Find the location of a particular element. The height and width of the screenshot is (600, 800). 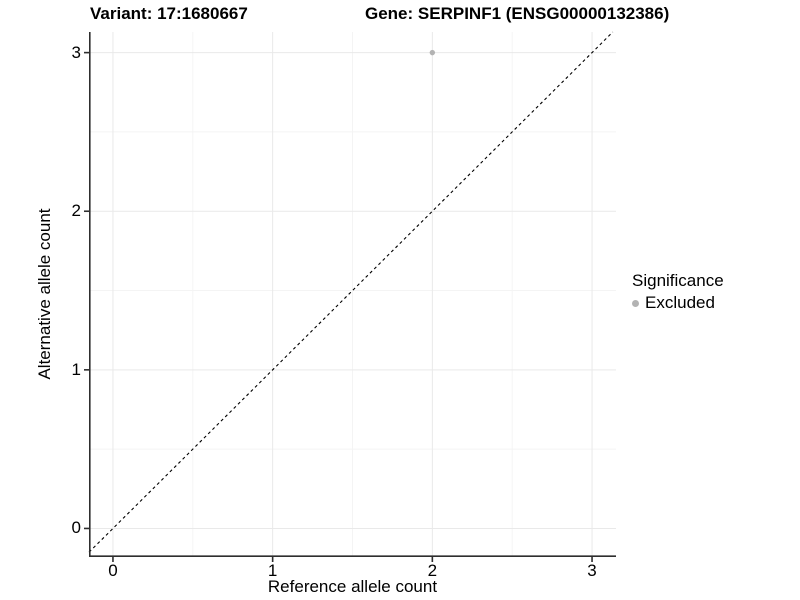

x-axis-title: Reference allele count is located at coordinates (352, 586).